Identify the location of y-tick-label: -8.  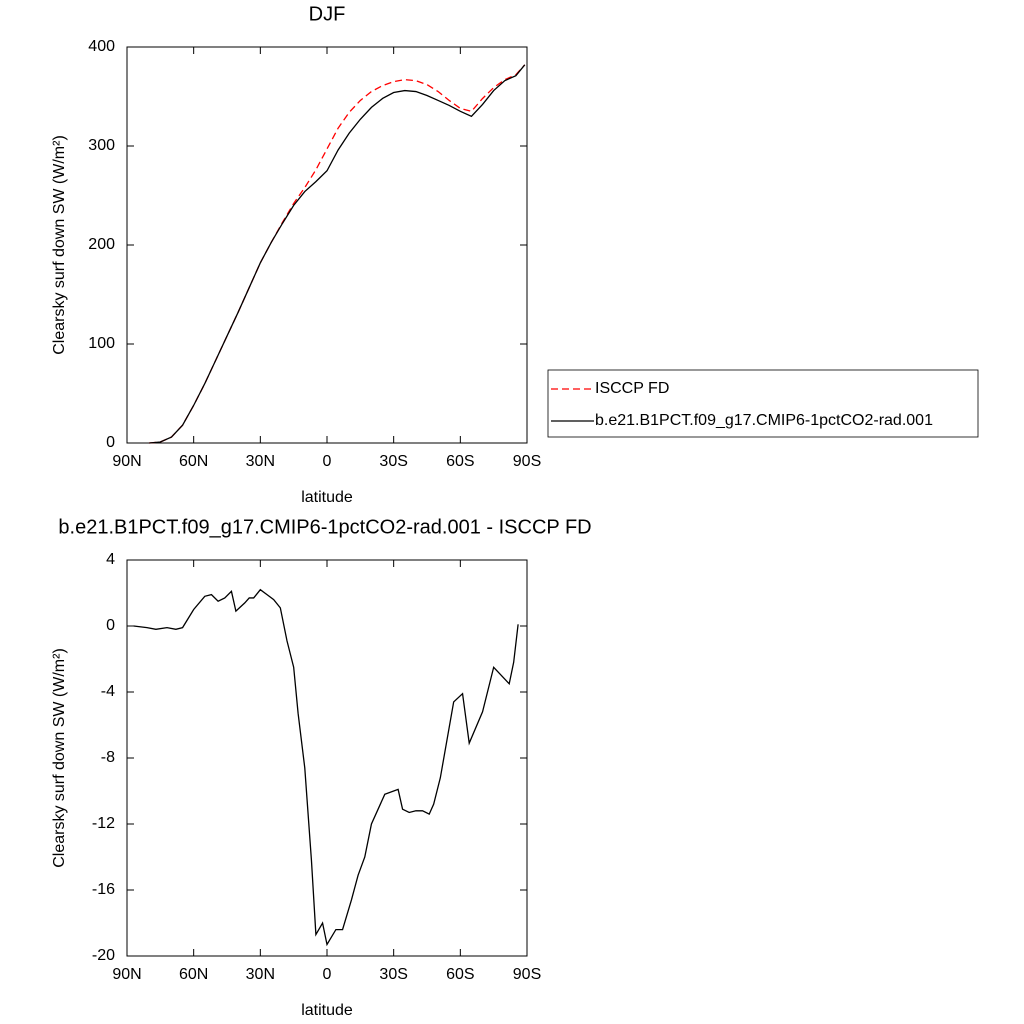
(108, 757).